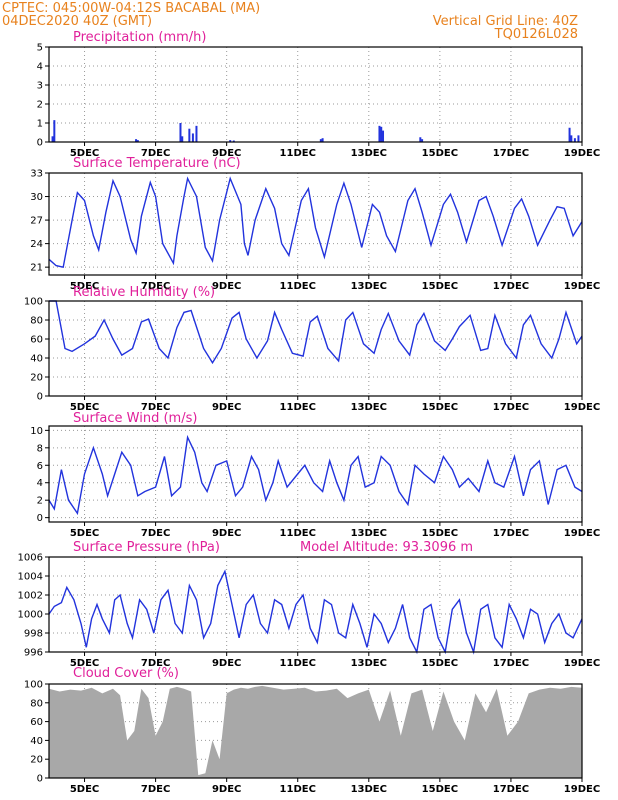 The width and height of the screenshot is (618, 800). I want to click on pres-title: Surface Pressure (hPa), so click(146, 547).